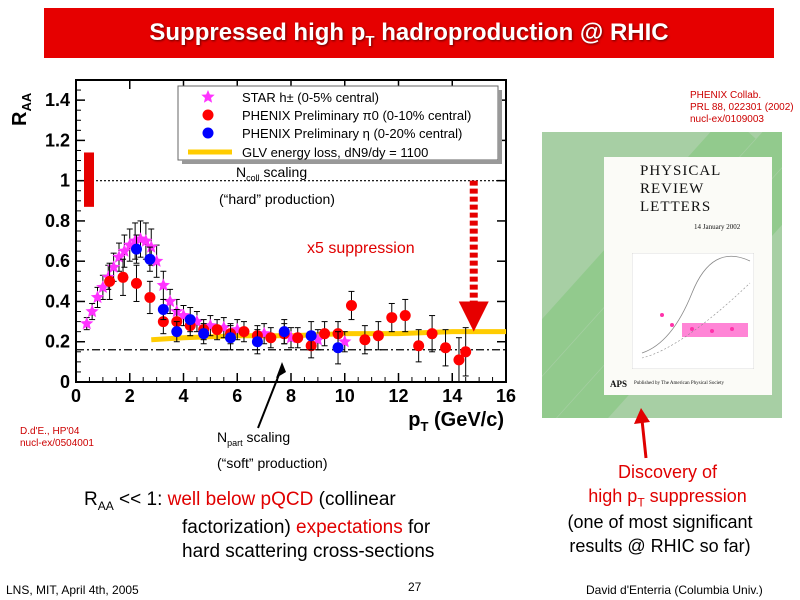  What do you see at coordinates (672, 189) in the screenshot?
I see `journal-name-2: REVIEW` at bounding box center [672, 189].